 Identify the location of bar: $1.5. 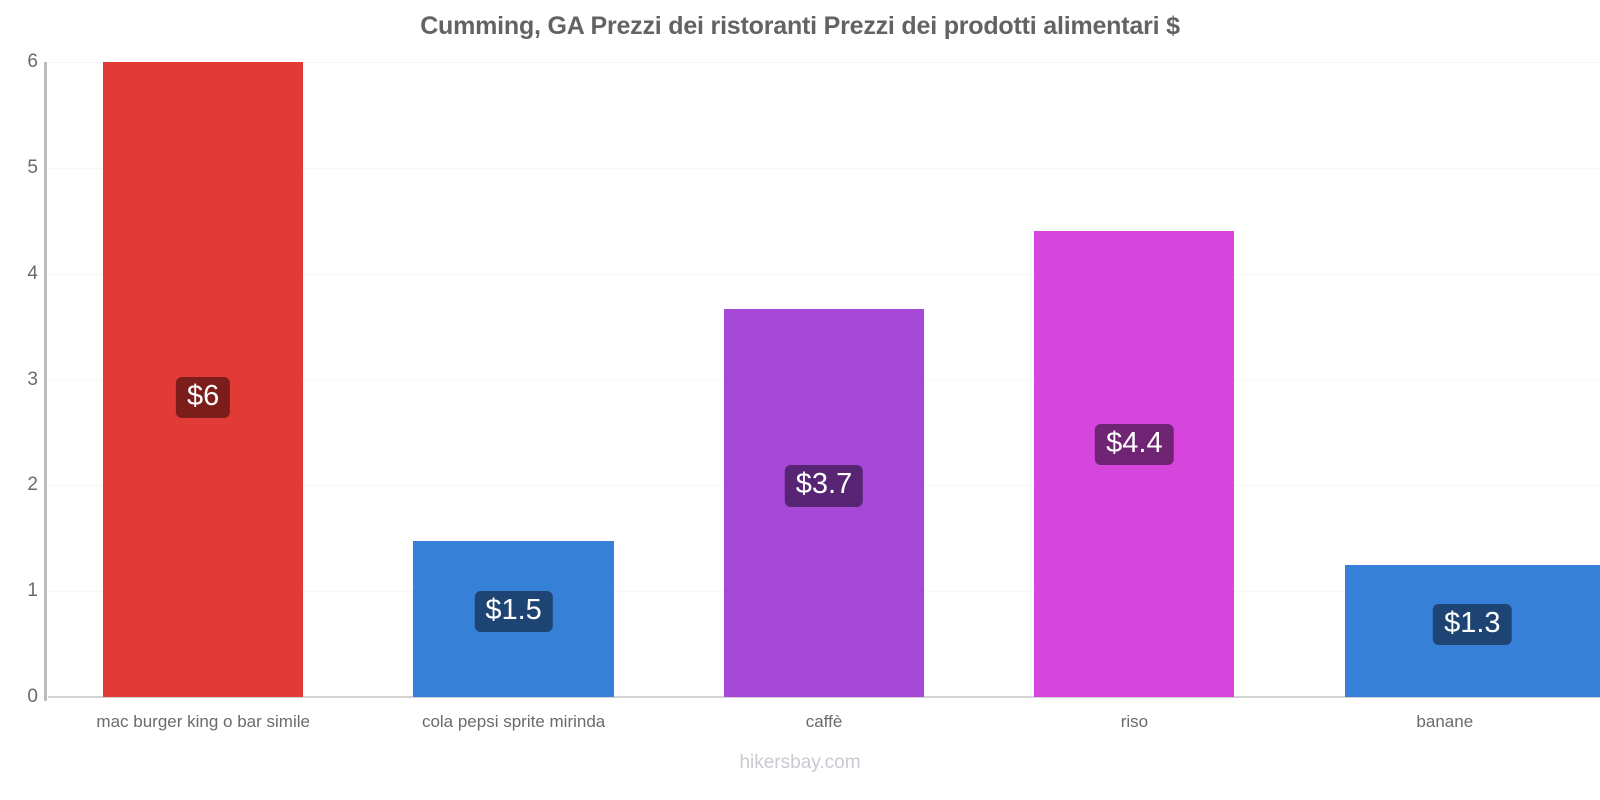
(513, 619).